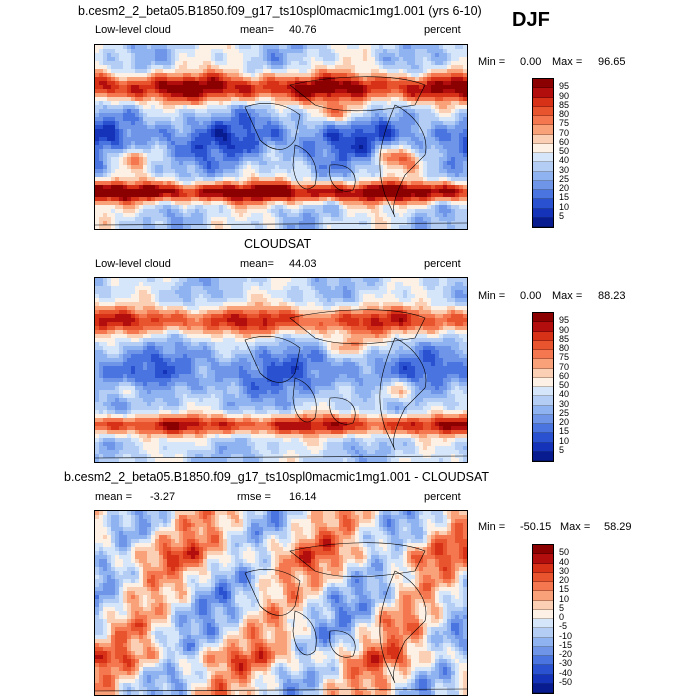  Describe the element at coordinates (133, 30) in the screenshot. I see `panel-1-variable-label: Low-level cloud` at that location.